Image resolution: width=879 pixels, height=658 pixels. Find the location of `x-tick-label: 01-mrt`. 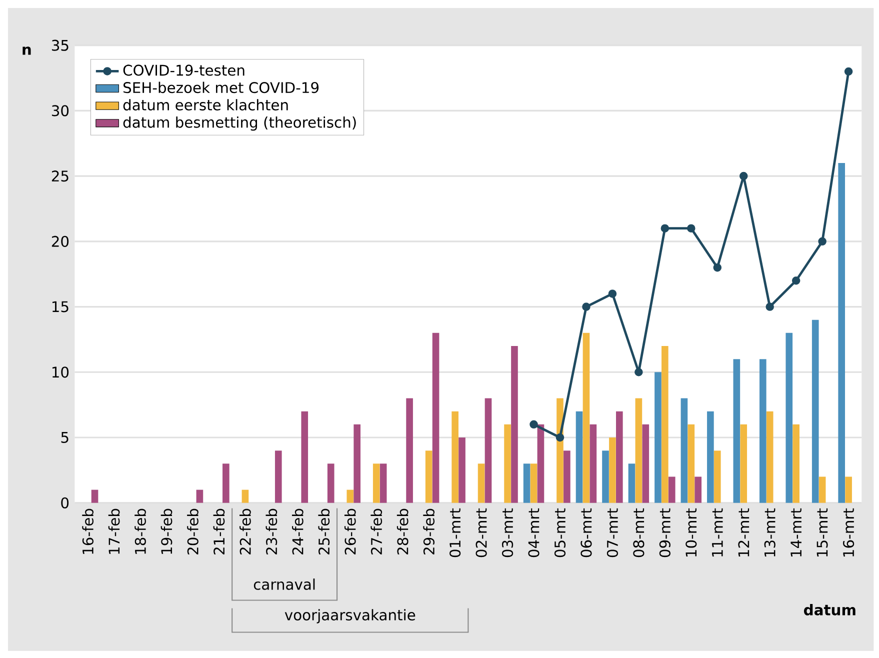

x-tick-label: 01-mrt is located at coordinates (455, 533).